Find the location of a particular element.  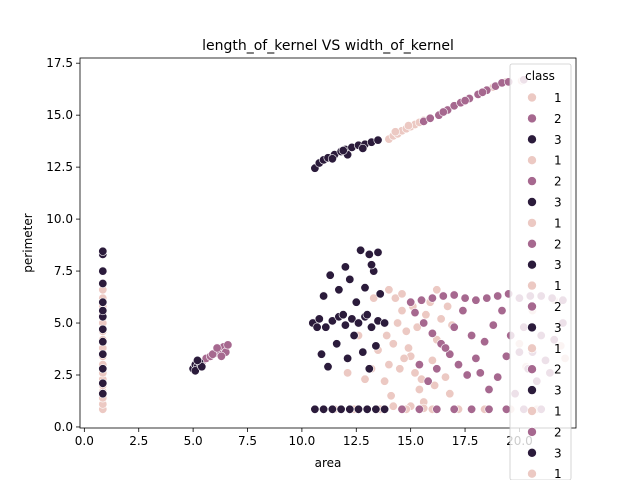

x-tick-label: 2.5 is located at coordinates (138, 441).